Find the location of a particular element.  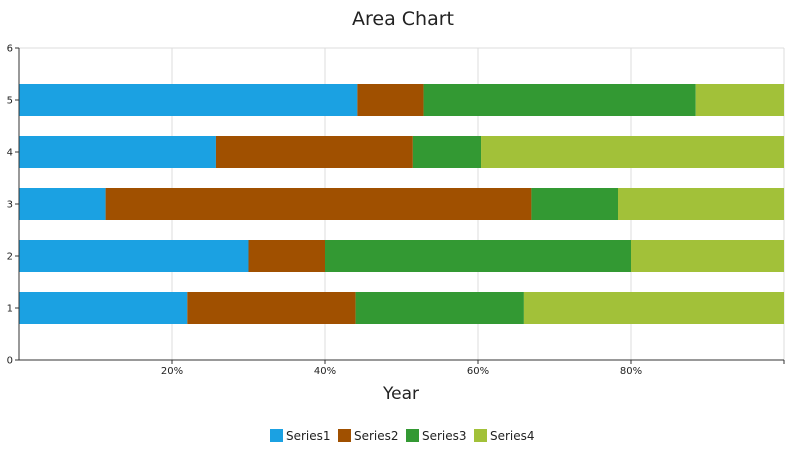

legend-item-series1: Series1 is located at coordinates (300, 436).